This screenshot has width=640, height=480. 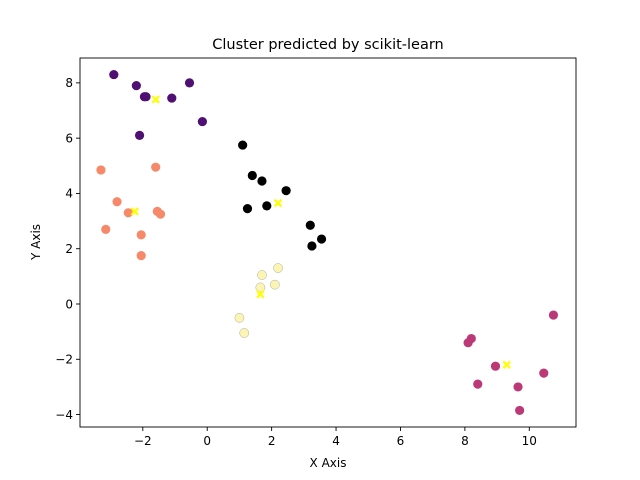 I want to click on x-axis-ticks: −2 0 2 4 6 8 10, so click(x=335, y=437).